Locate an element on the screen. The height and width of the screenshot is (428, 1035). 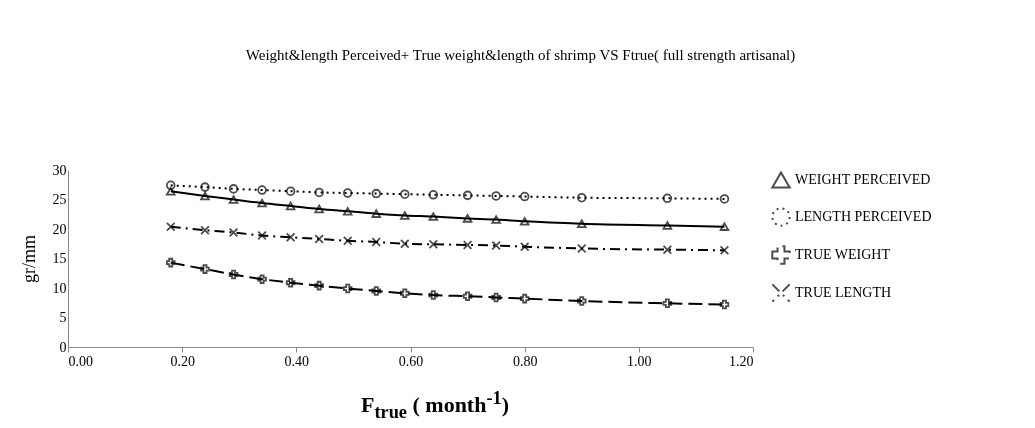
y-tick-label: 0 is located at coordinates (63, 347).